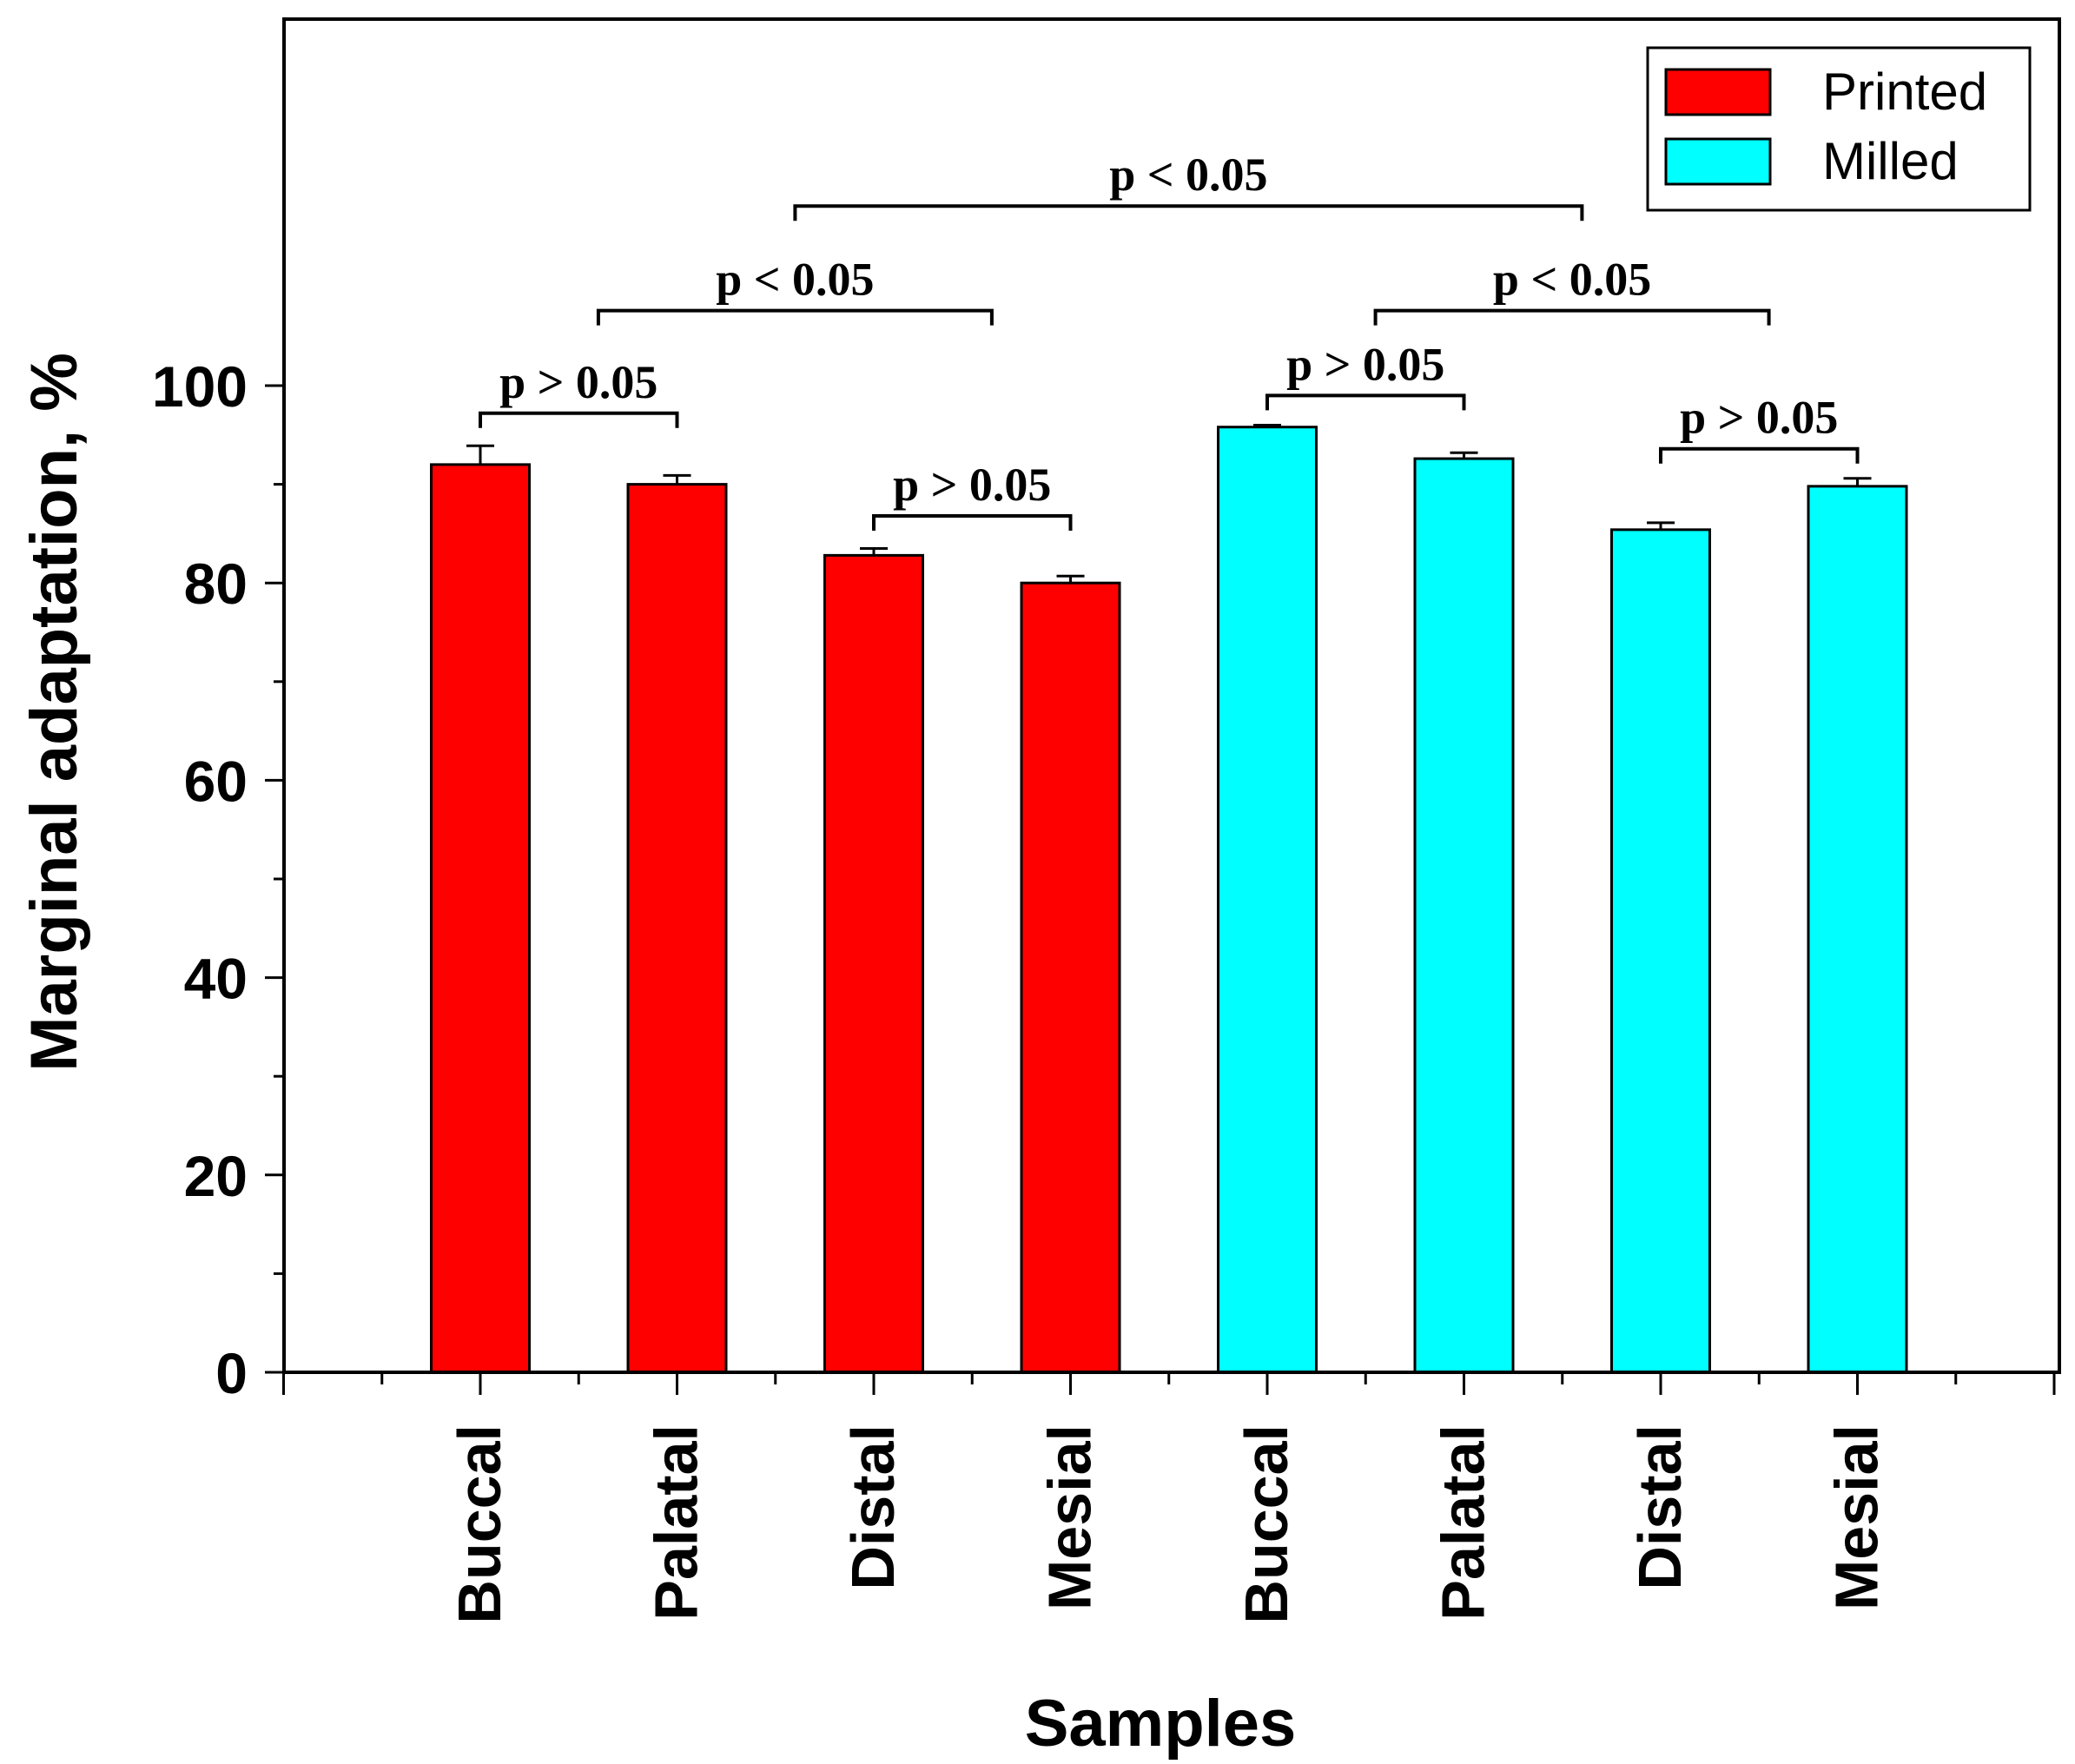 The width and height of the screenshot is (2075, 1764). I want to click on significance-label-7: p > 0.05, so click(1759, 418).